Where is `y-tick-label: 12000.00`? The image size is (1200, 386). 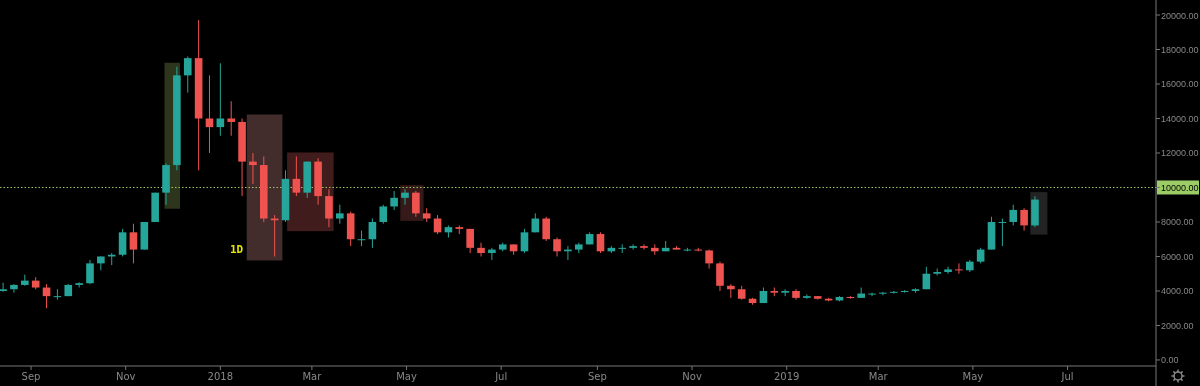
y-tick-label: 12000.00 is located at coordinates (1180, 153).